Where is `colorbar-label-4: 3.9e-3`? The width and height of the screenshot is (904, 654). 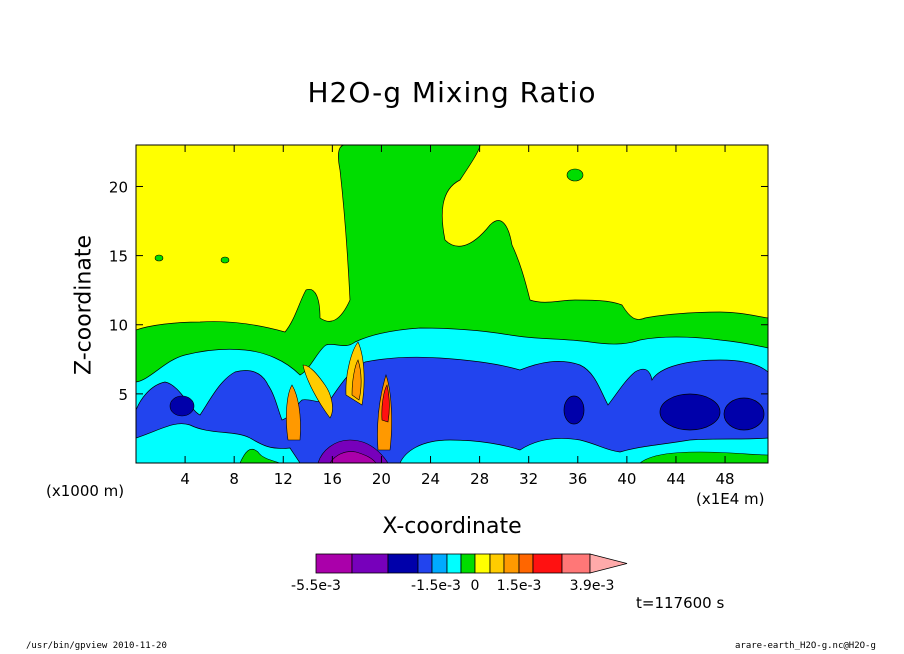
colorbar-label-4: 3.9e-3 is located at coordinates (592, 586).